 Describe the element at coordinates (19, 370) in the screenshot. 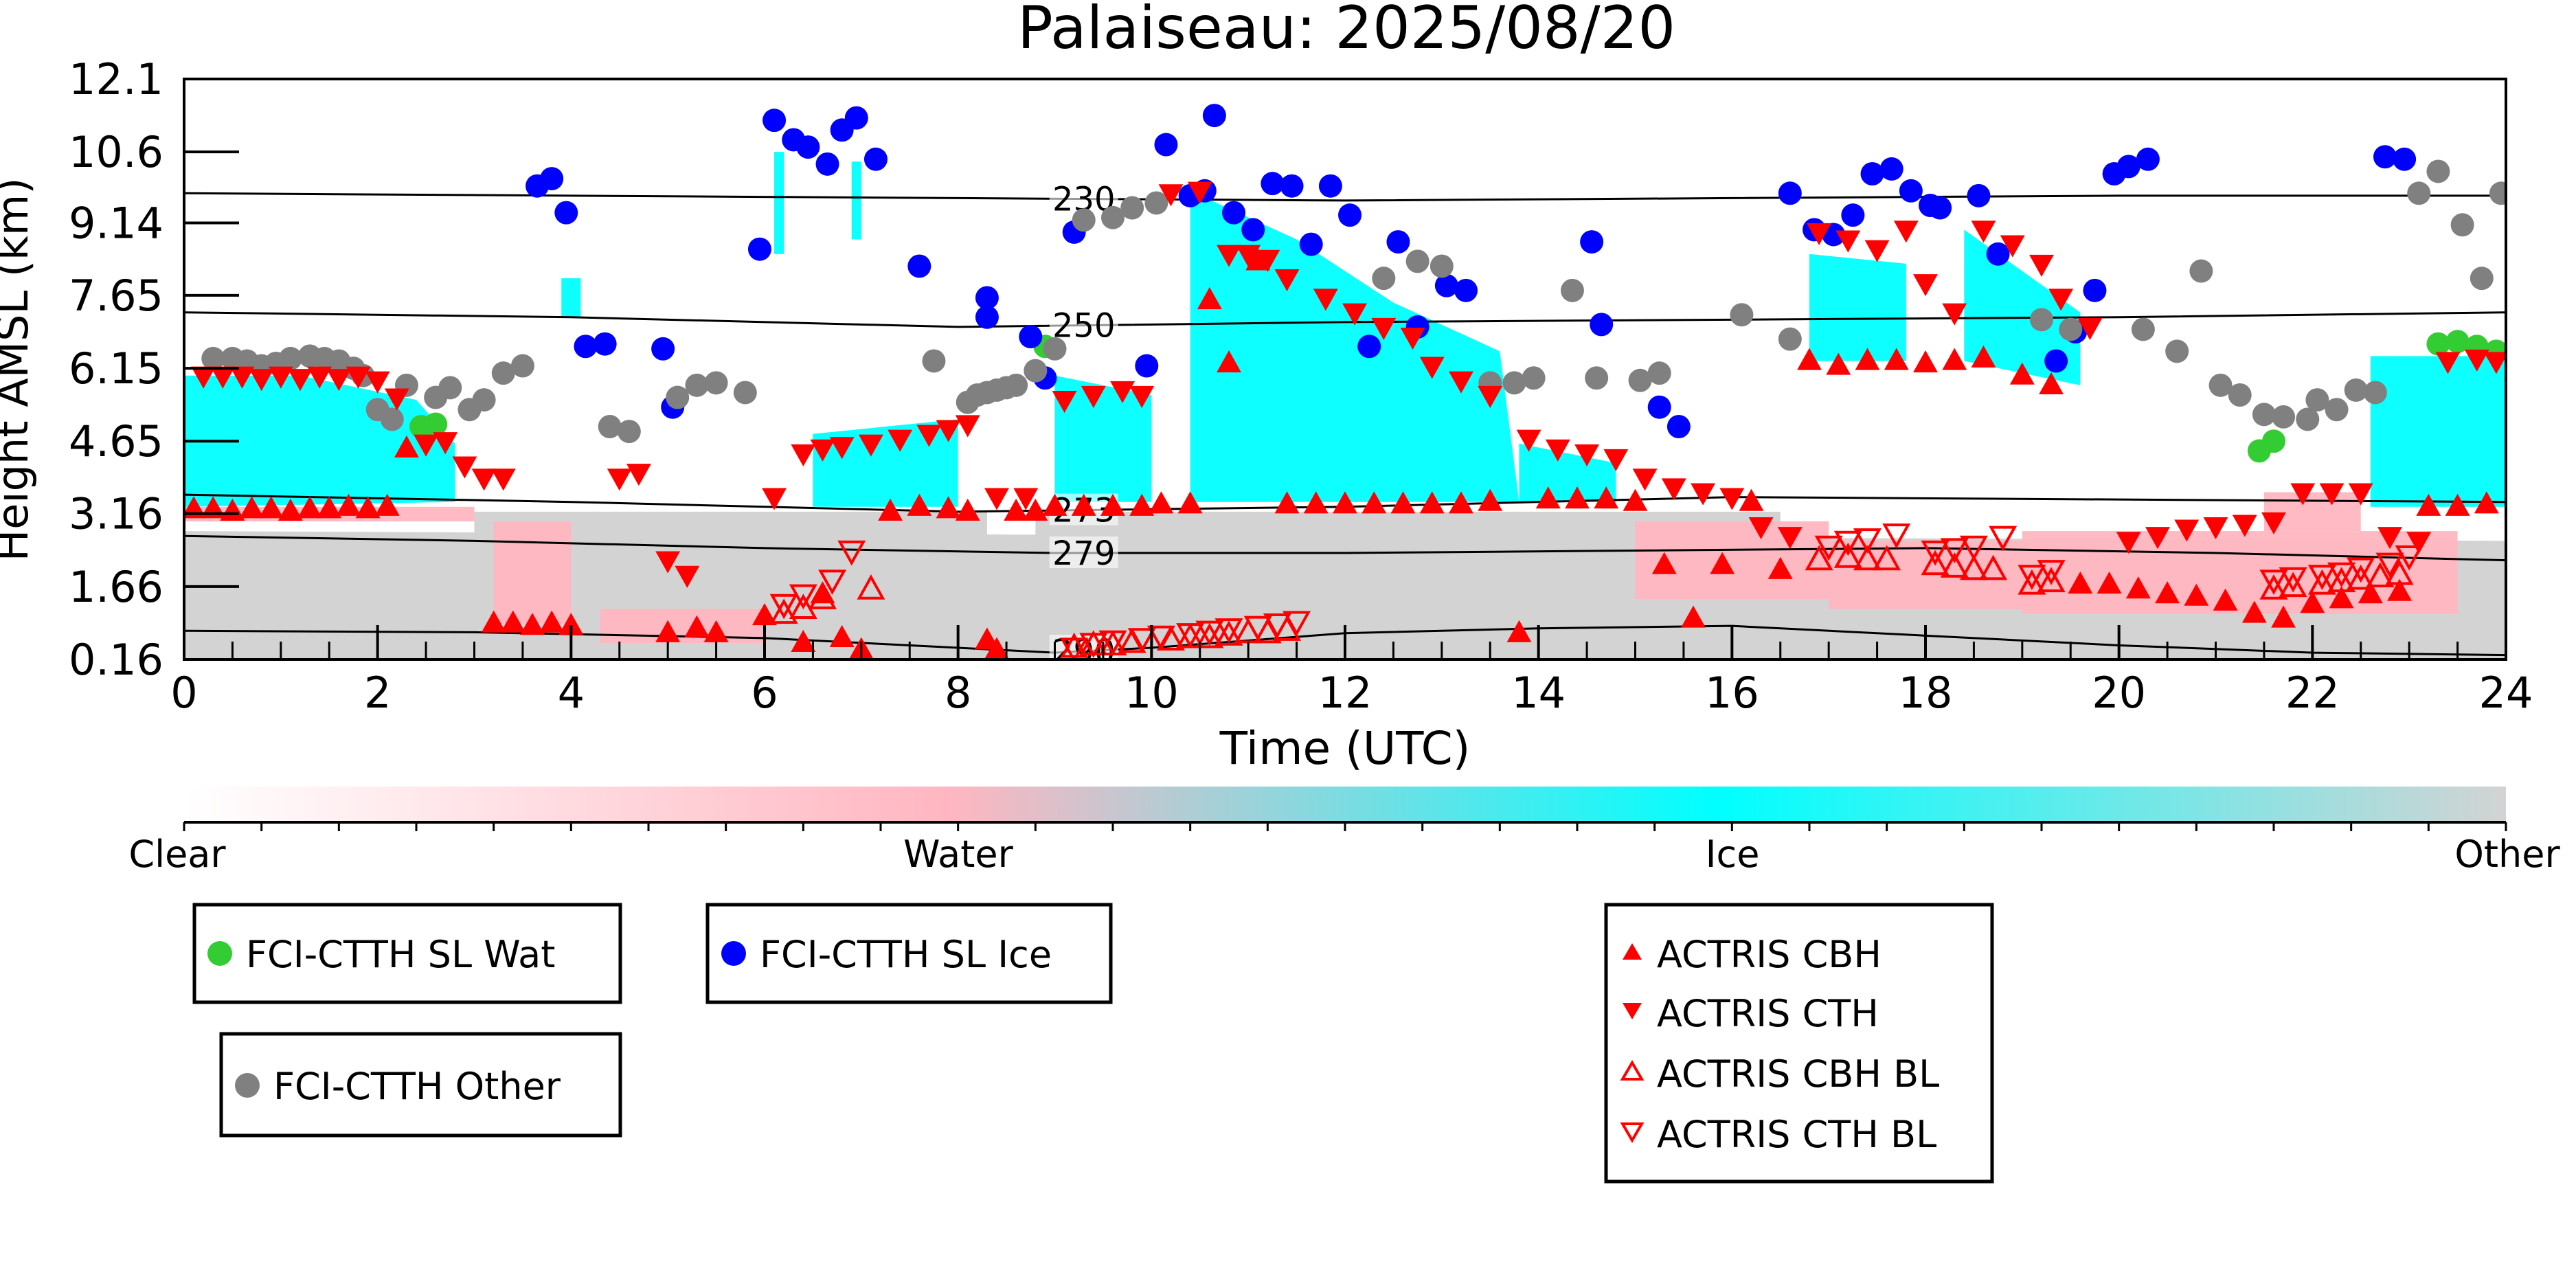

I see `y-axis-label: Height AMSL (km)` at that location.